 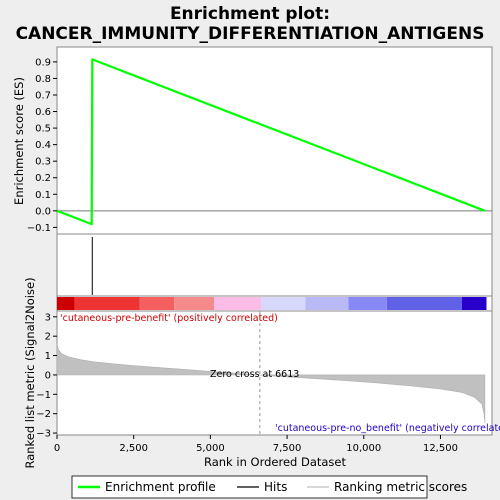 I want to click on x-tick-label: 5,000, so click(x=210, y=448).